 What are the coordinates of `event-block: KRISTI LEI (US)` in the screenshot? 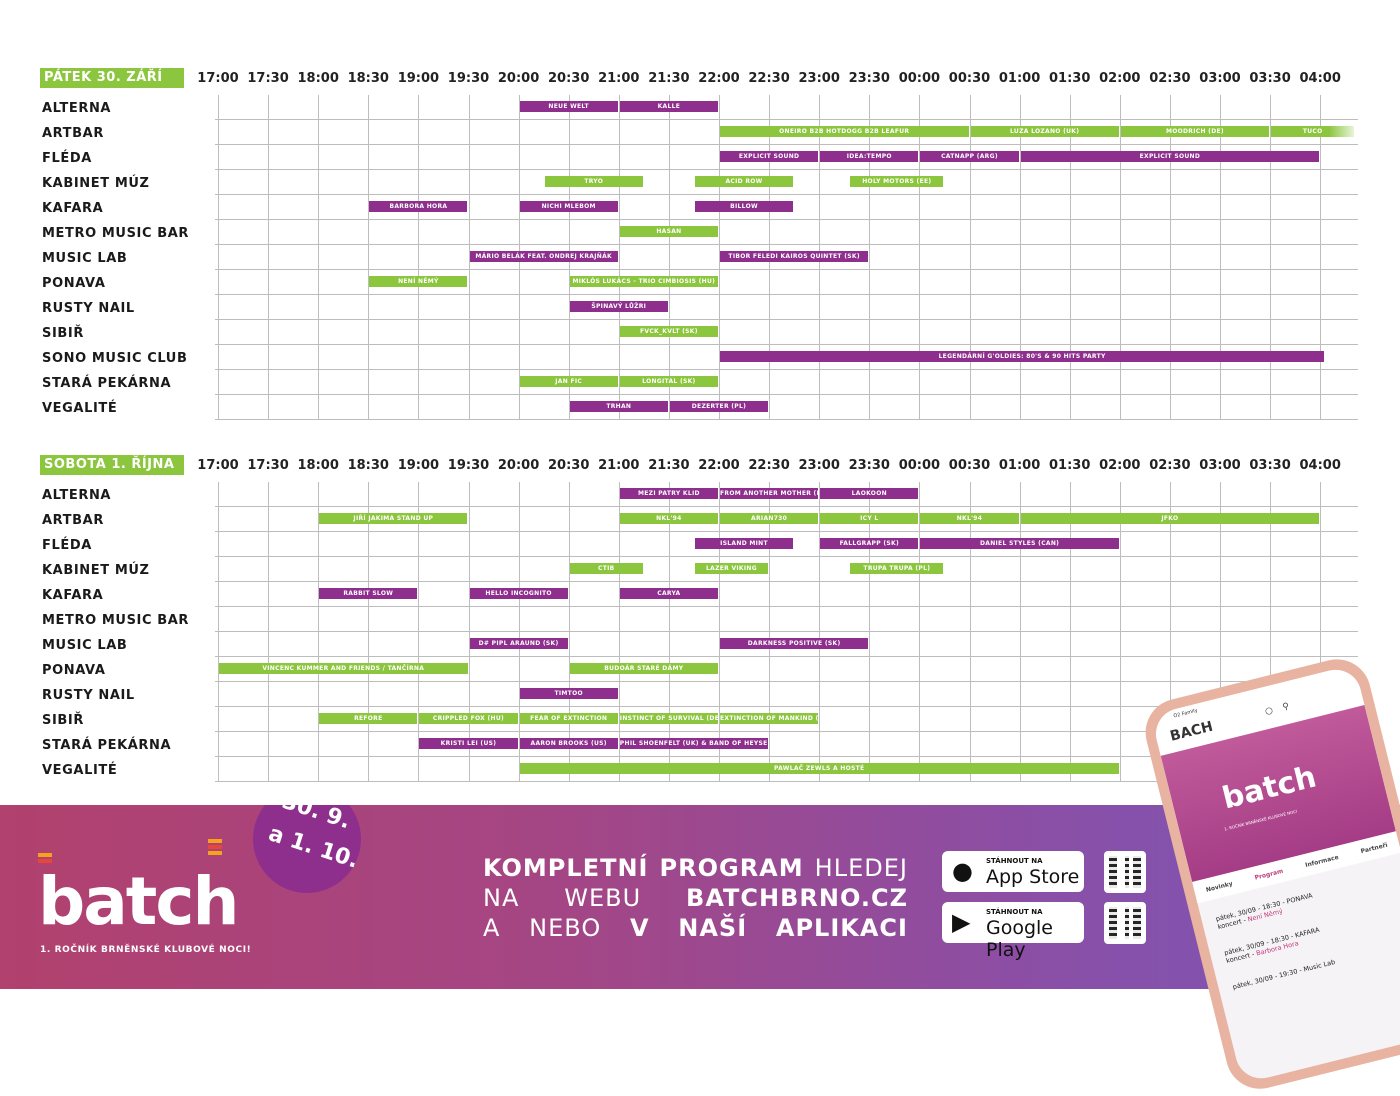 It's located at (468, 743).